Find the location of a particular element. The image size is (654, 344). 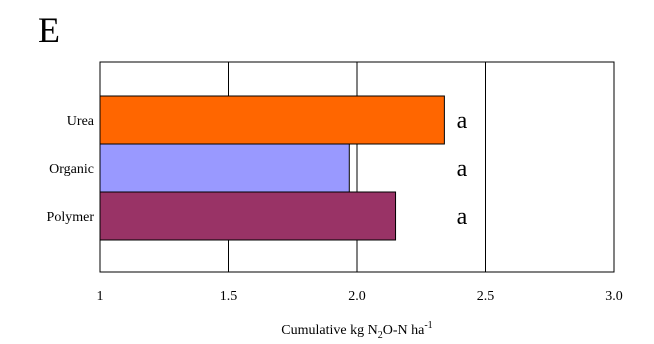

x-tick-labels: 1 1.5 2.0 2.5 3.0 is located at coordinates (360, 296).